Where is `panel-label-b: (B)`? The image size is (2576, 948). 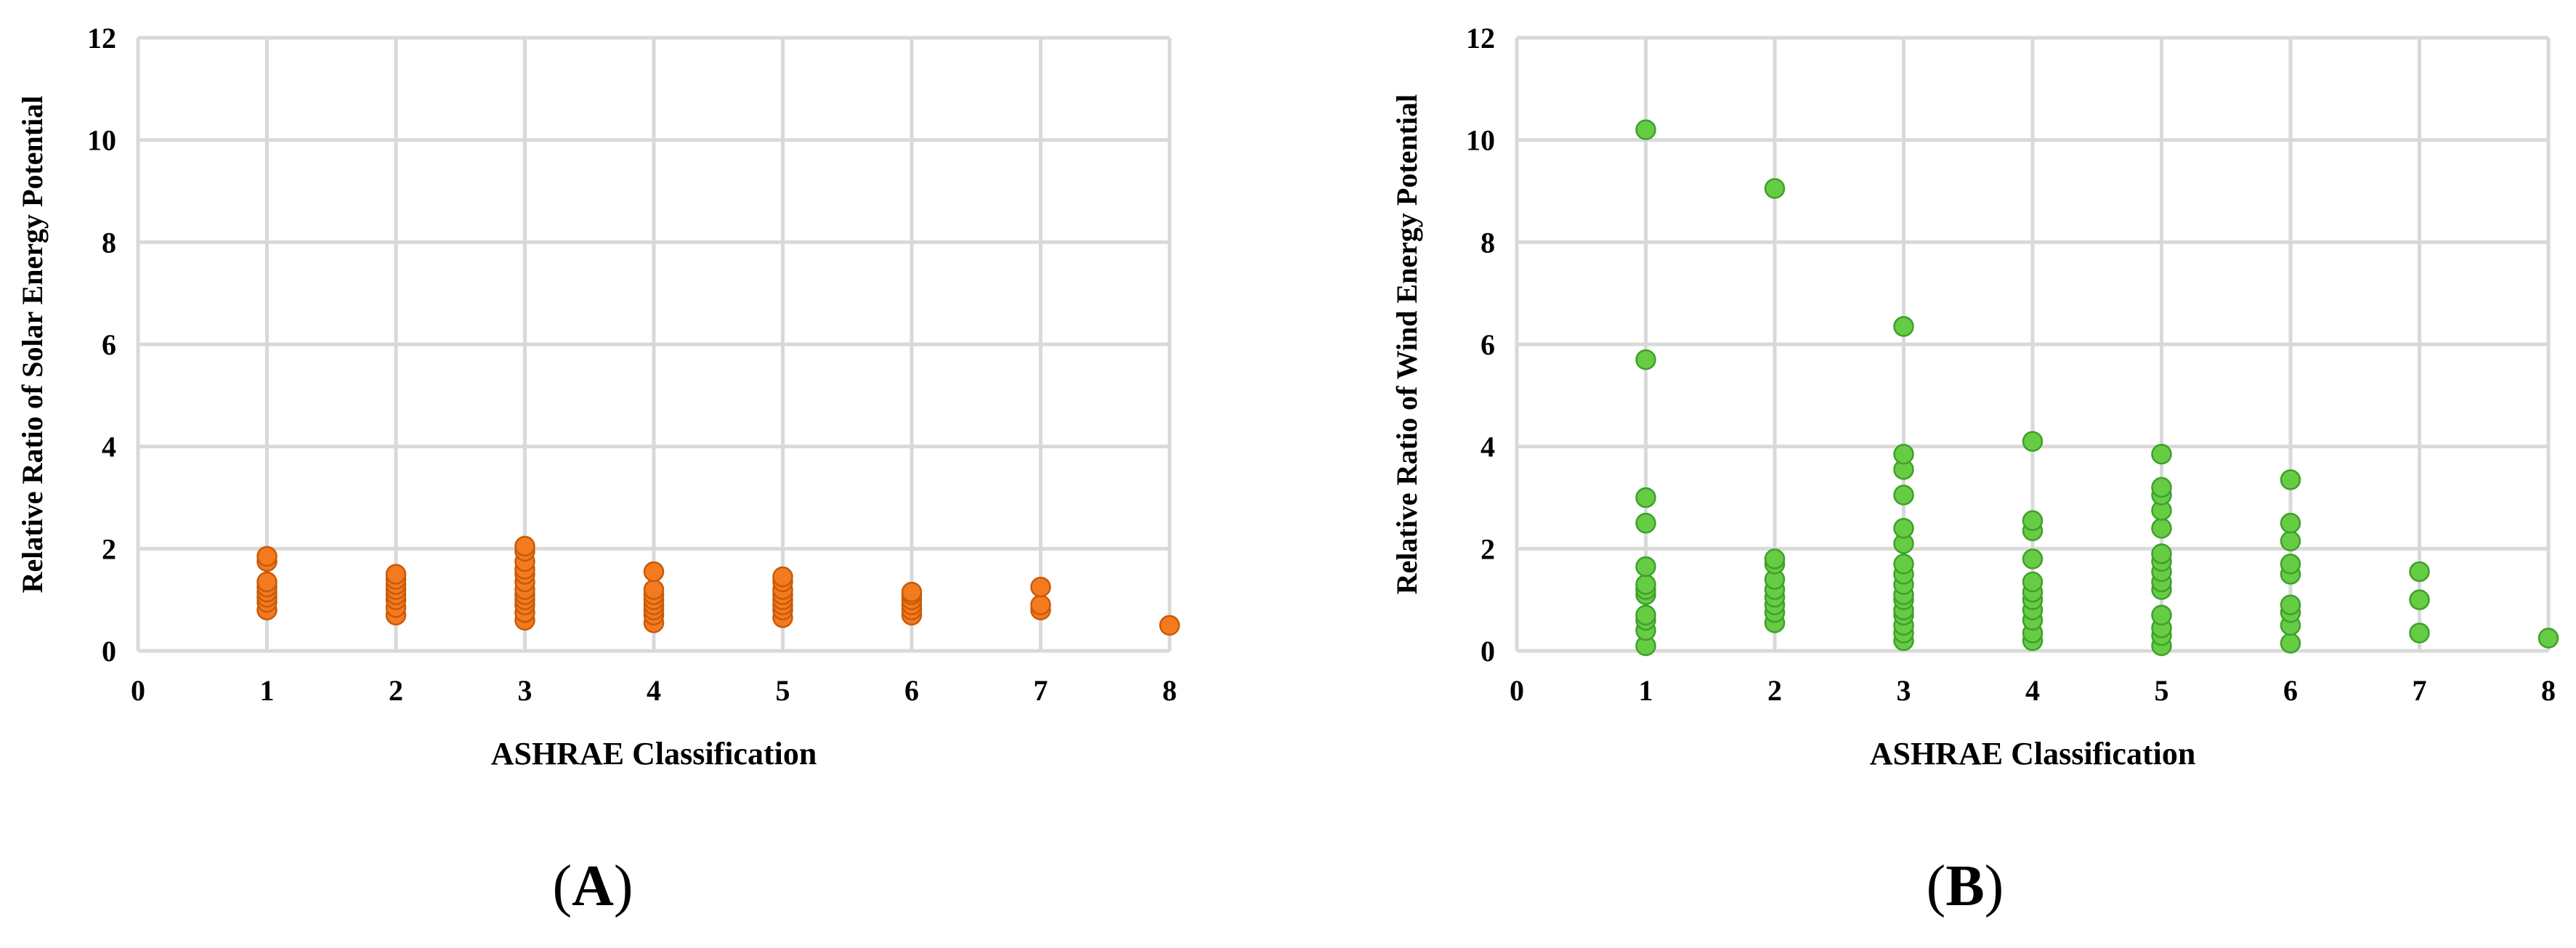 panel-label-b: (B) is located at coordinates (1965, 886).